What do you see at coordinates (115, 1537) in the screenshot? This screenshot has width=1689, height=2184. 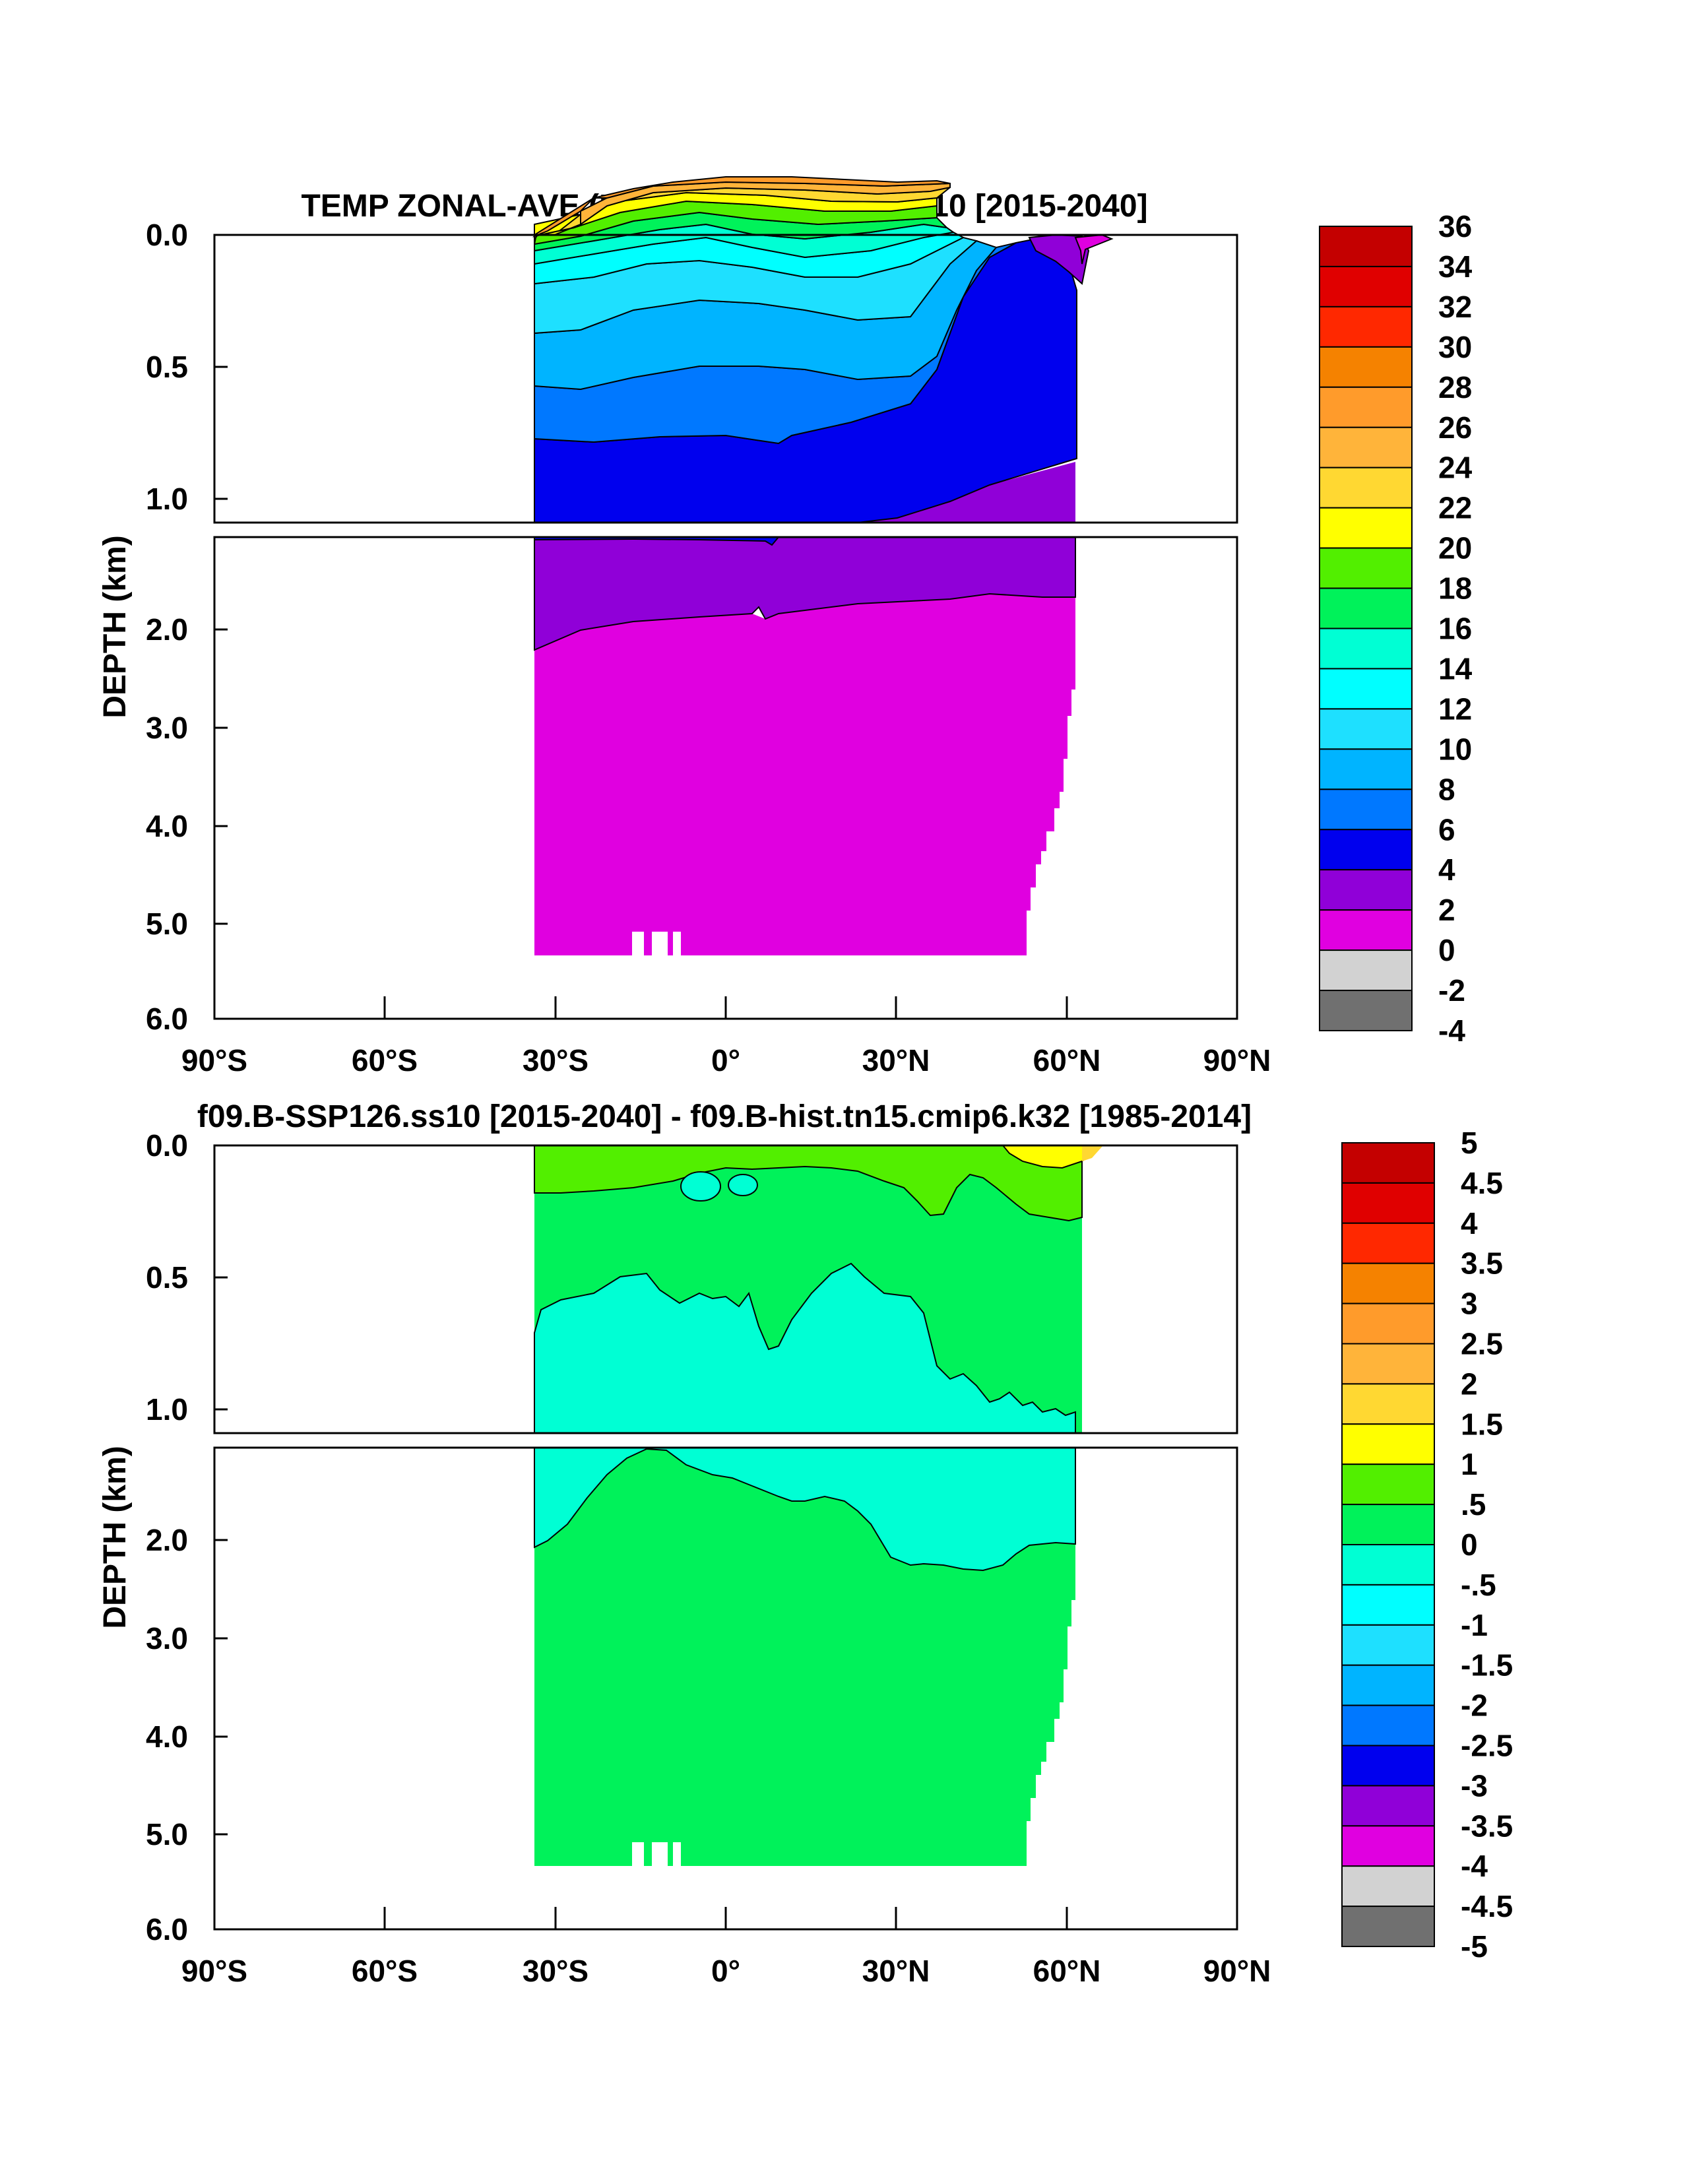 I see `p2-ylabel: DEPTH (km)` at bounding box center [115, 1537].